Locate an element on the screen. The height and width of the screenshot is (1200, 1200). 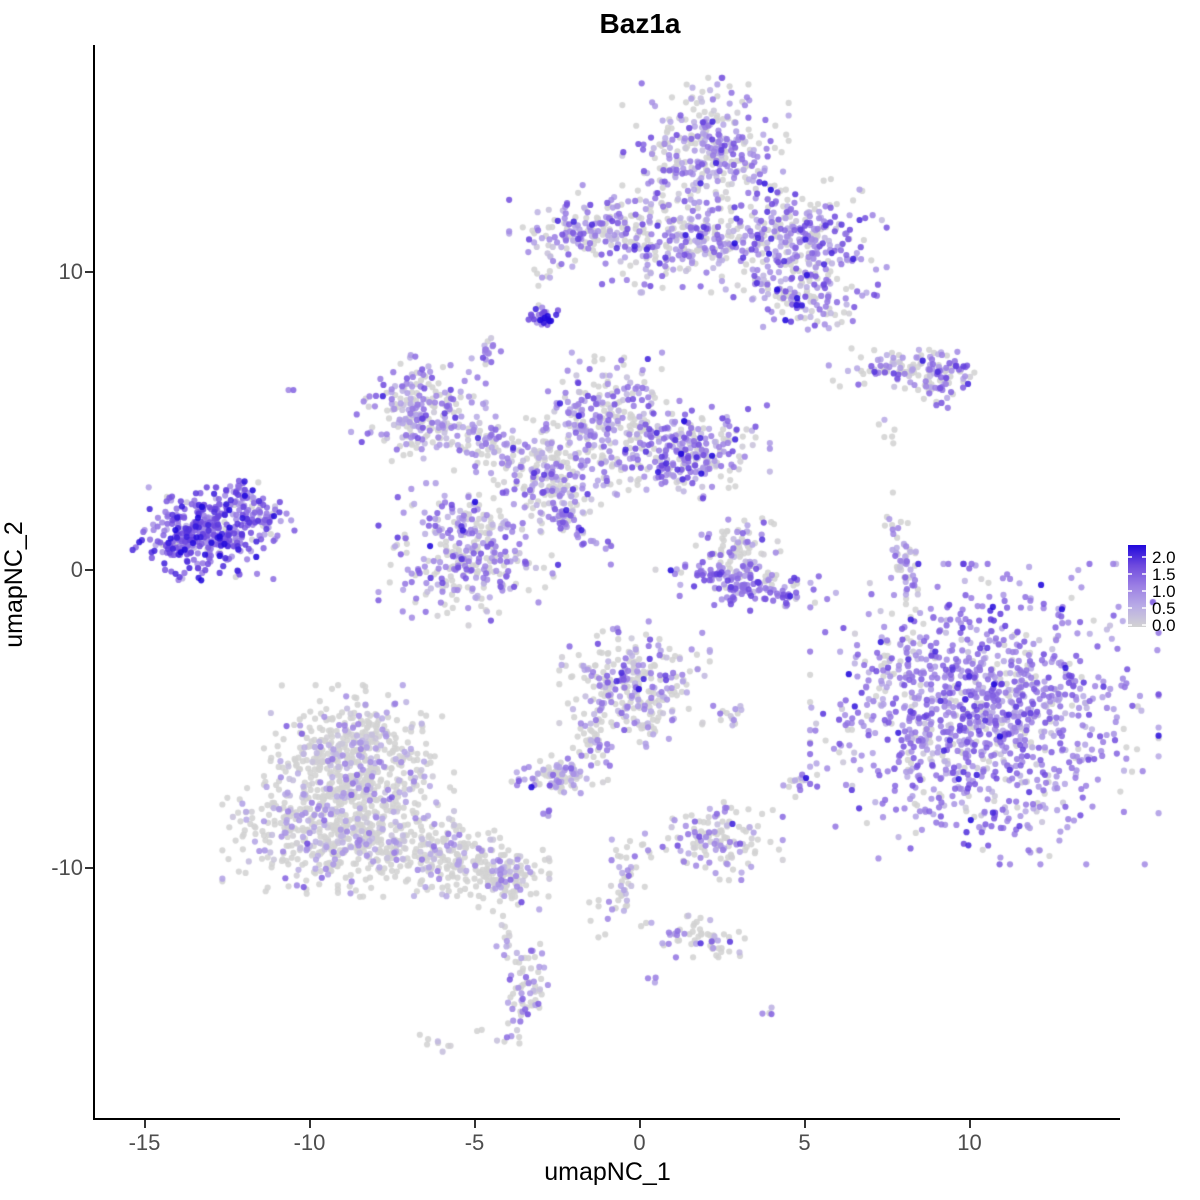
x-tick-label: 5 is located at coordinates (804, 1142).